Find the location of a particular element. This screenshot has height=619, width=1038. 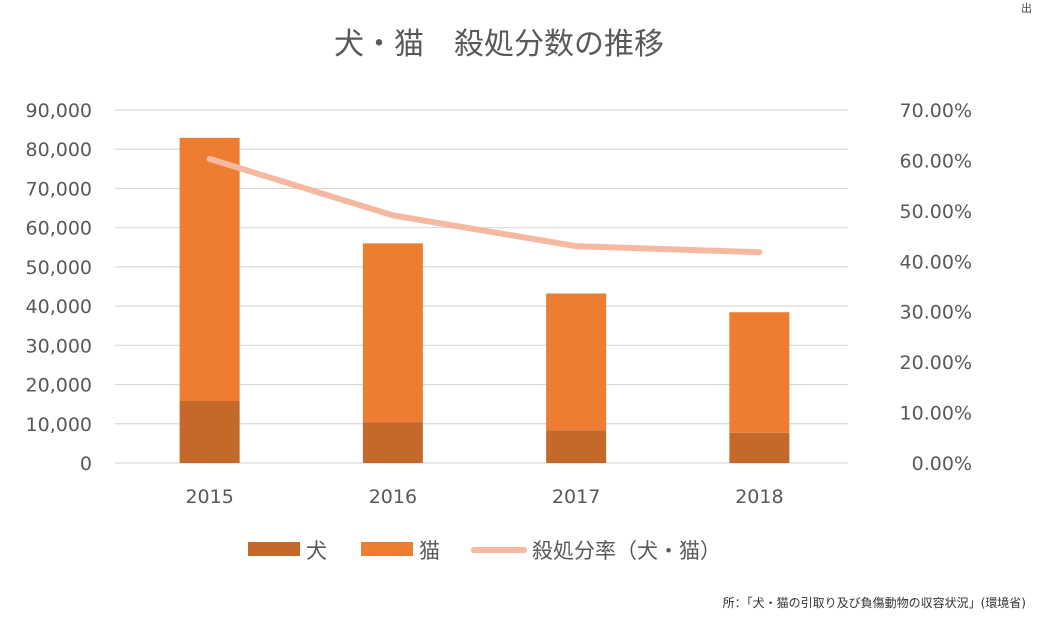

x-tick-label: 2015 is located at coordinates (209, 497).